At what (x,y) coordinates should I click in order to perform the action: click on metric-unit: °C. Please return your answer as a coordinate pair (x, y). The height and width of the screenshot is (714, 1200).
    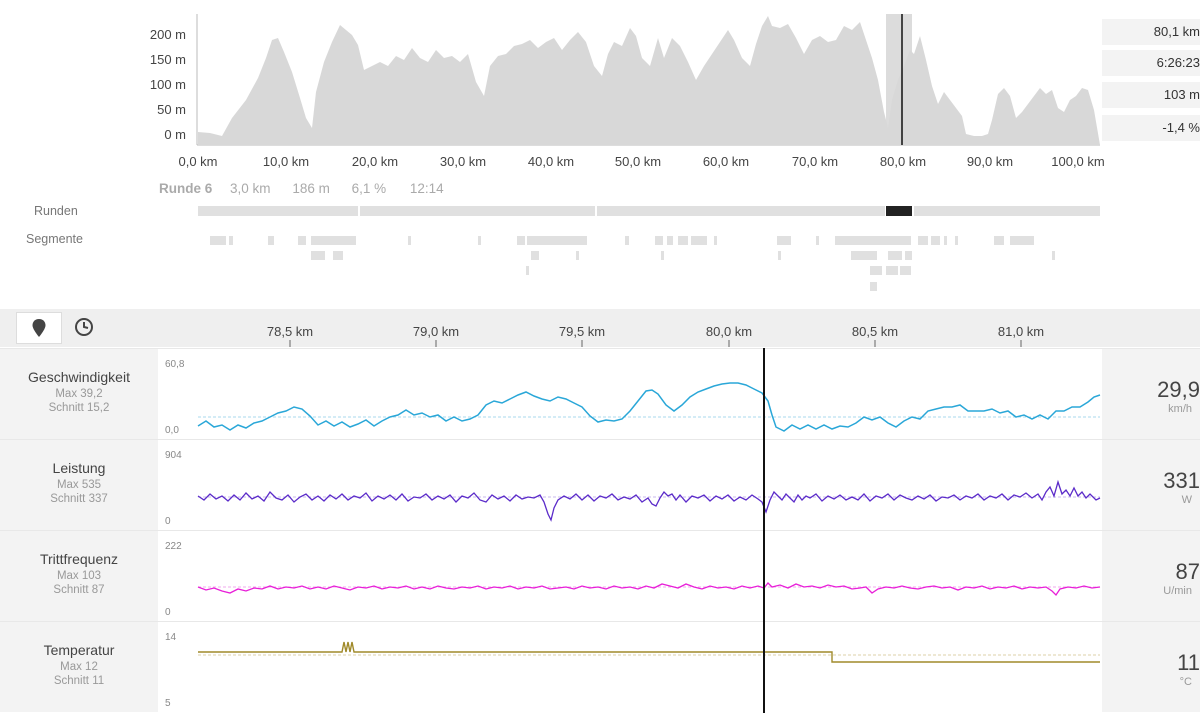
    Looking at the image, I should click on (1185, 682).